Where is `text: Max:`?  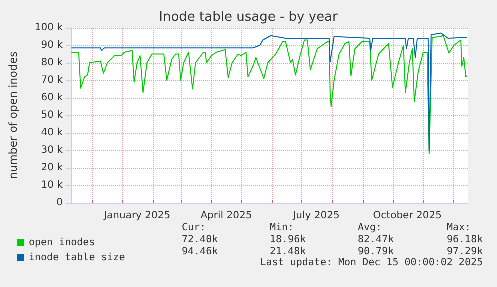
text: Max: is located at coordinates (459, 228).